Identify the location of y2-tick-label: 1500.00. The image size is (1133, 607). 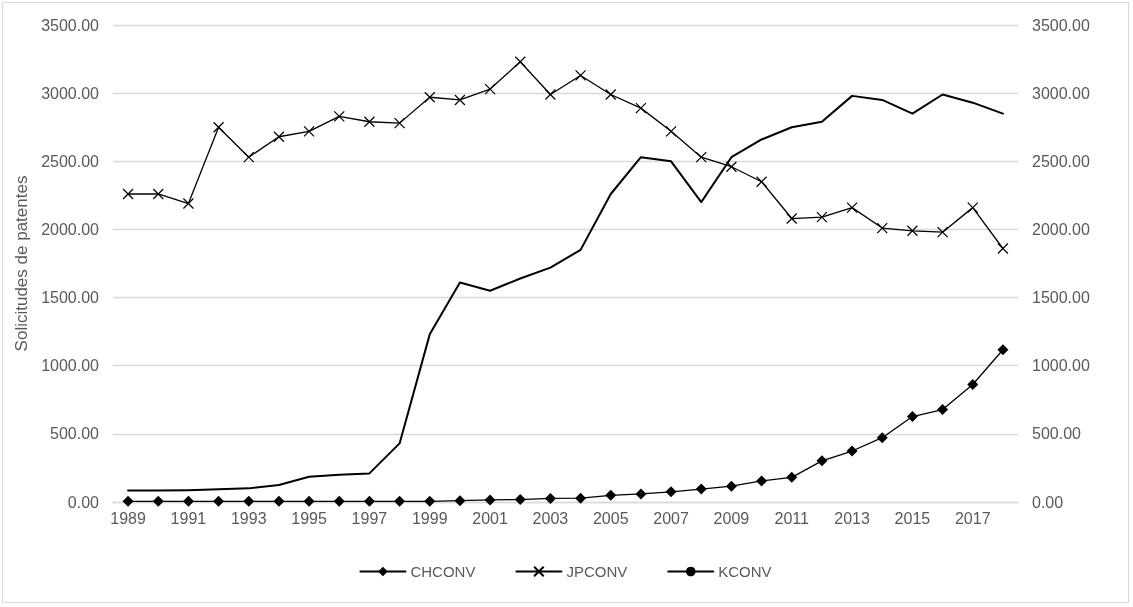
(1061, 298).